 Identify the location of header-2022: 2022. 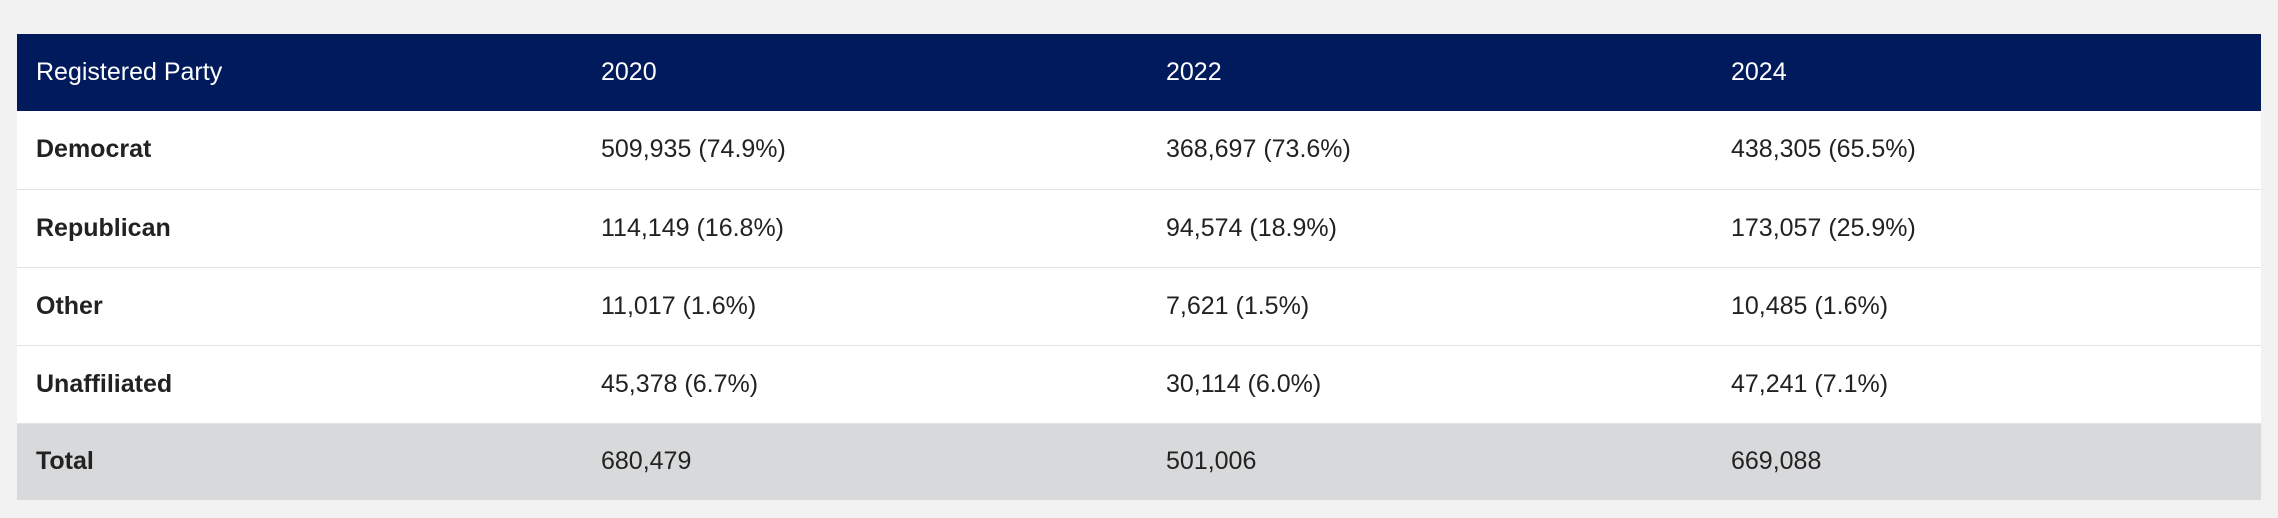
(1194, 72).